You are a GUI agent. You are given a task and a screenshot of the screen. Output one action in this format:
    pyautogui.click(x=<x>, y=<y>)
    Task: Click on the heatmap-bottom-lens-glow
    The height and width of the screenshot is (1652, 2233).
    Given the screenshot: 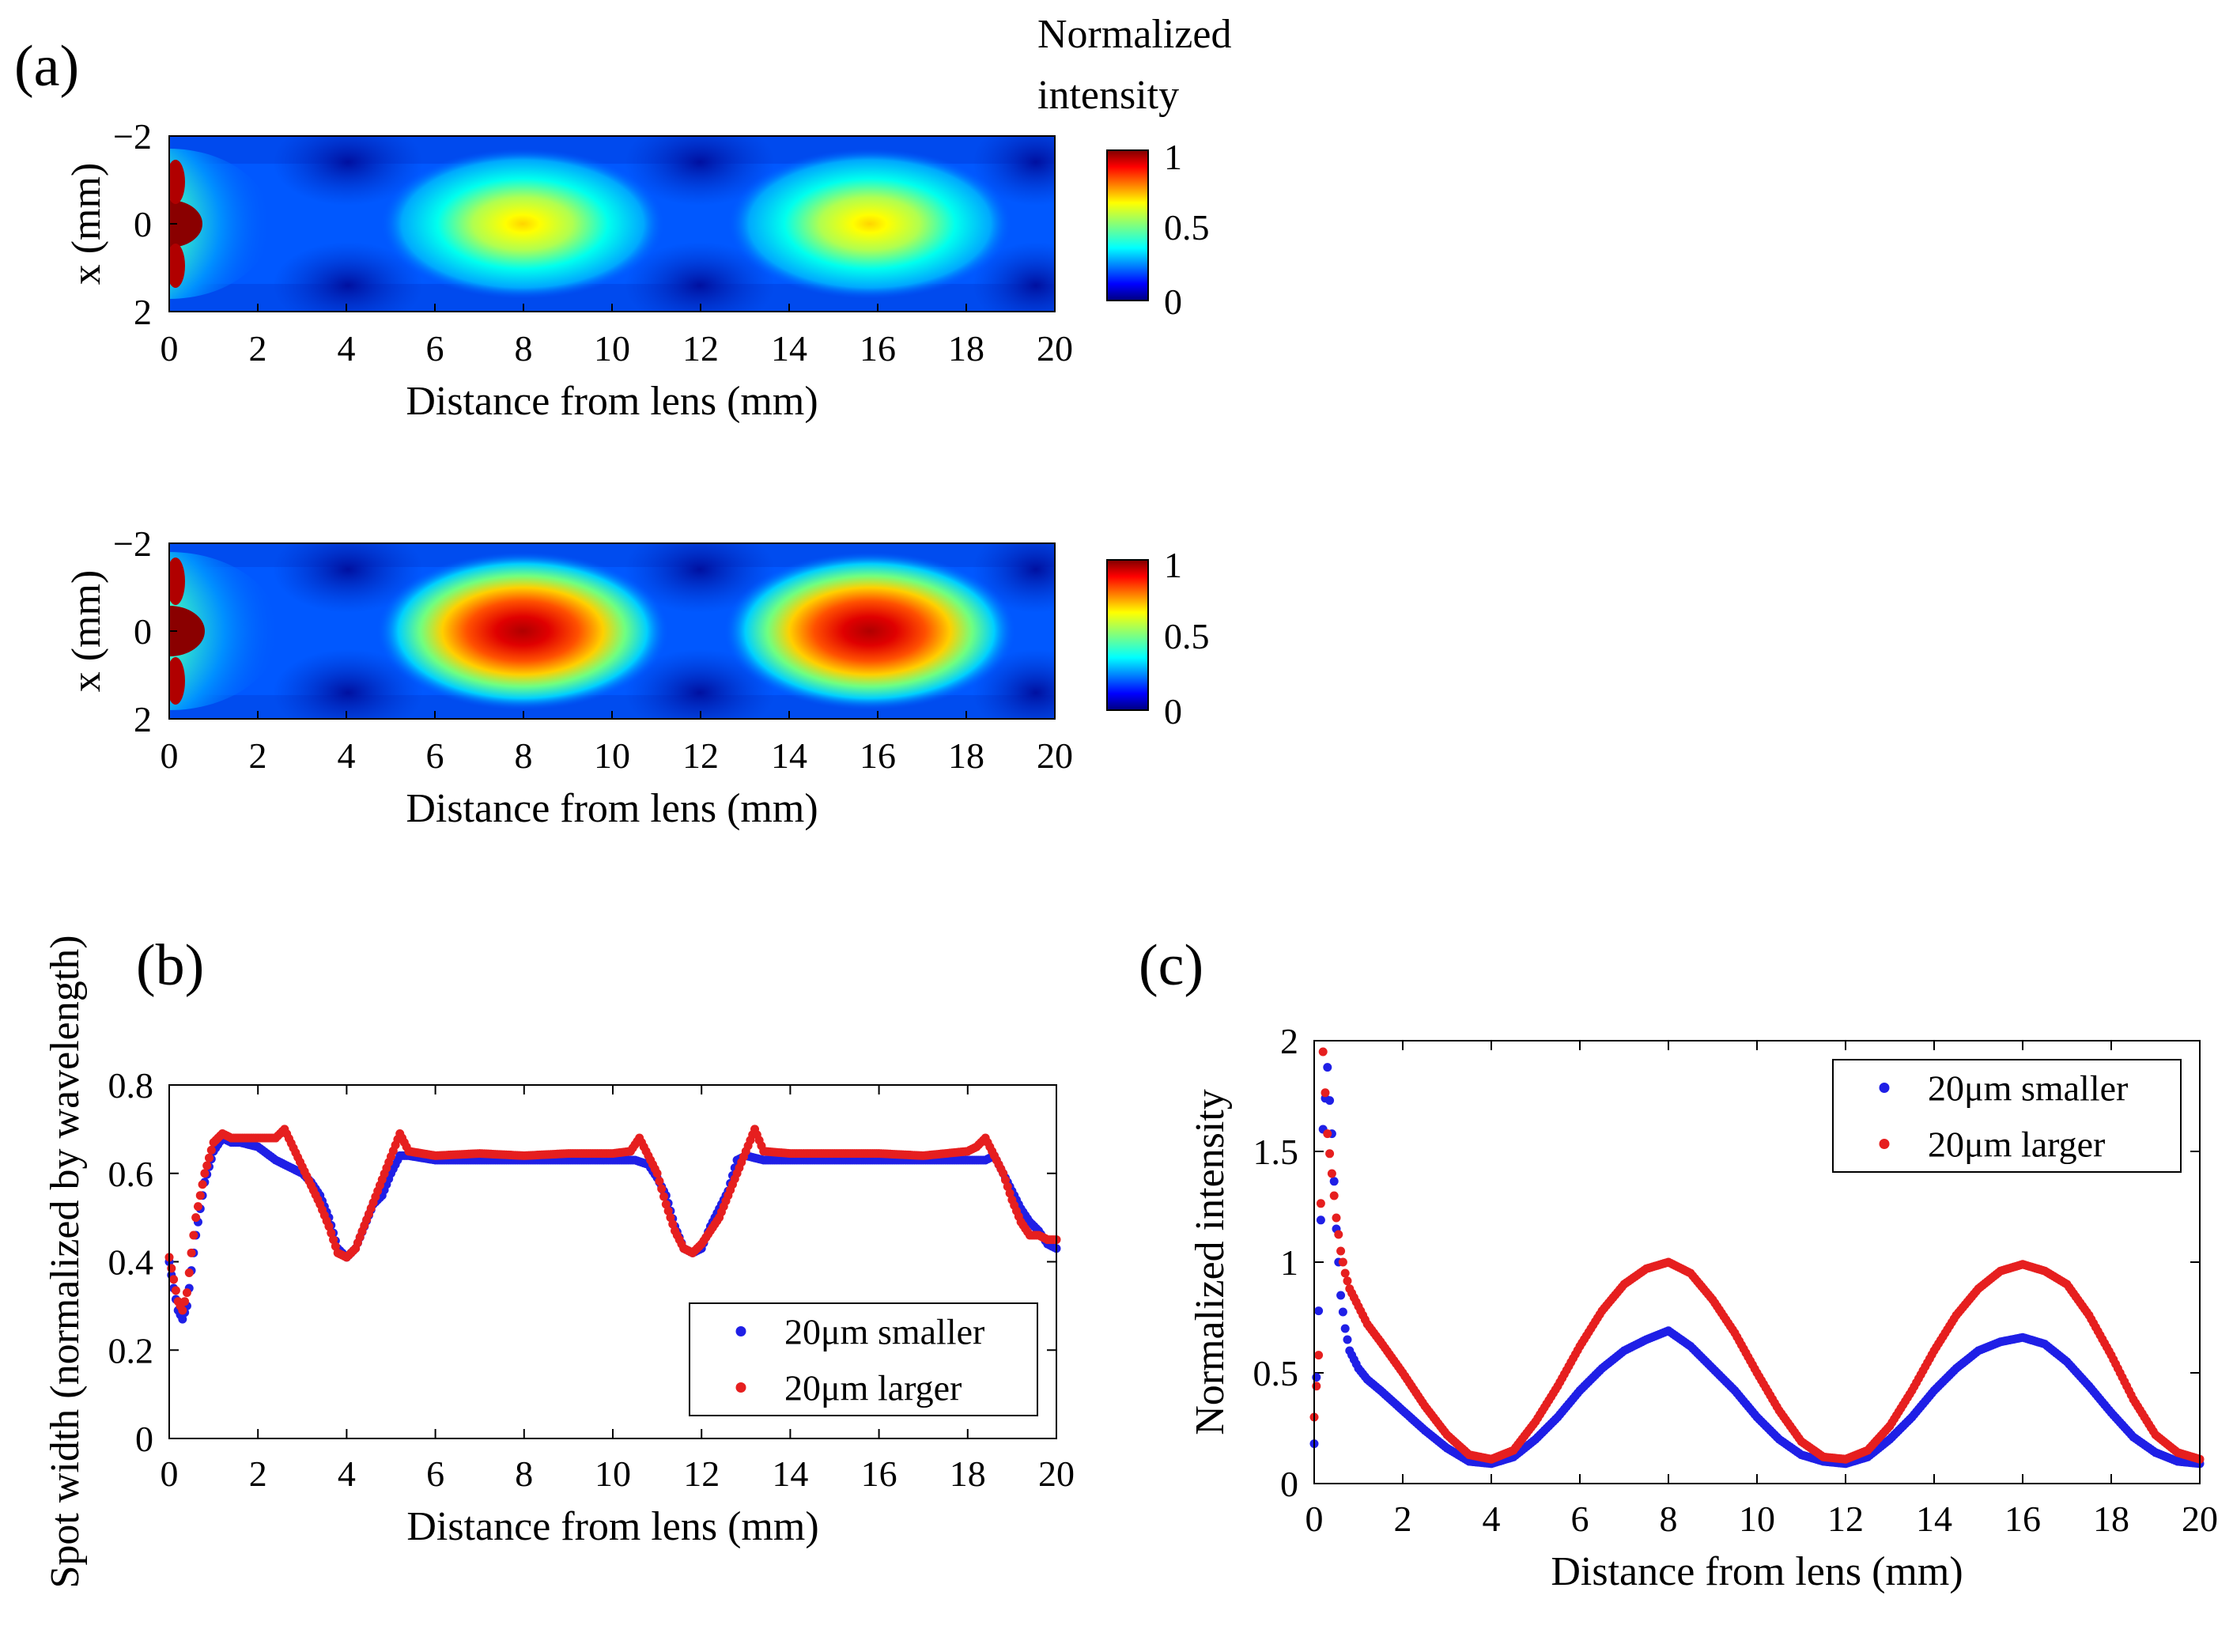 What is the action you would take?
    pyautogui.click(x=224, y=631)
    